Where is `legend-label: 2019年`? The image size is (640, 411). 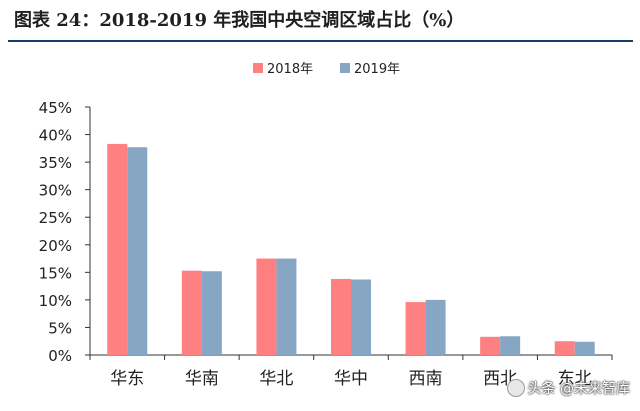 legend-label: 2019年 is located at coordinates (377, 69).